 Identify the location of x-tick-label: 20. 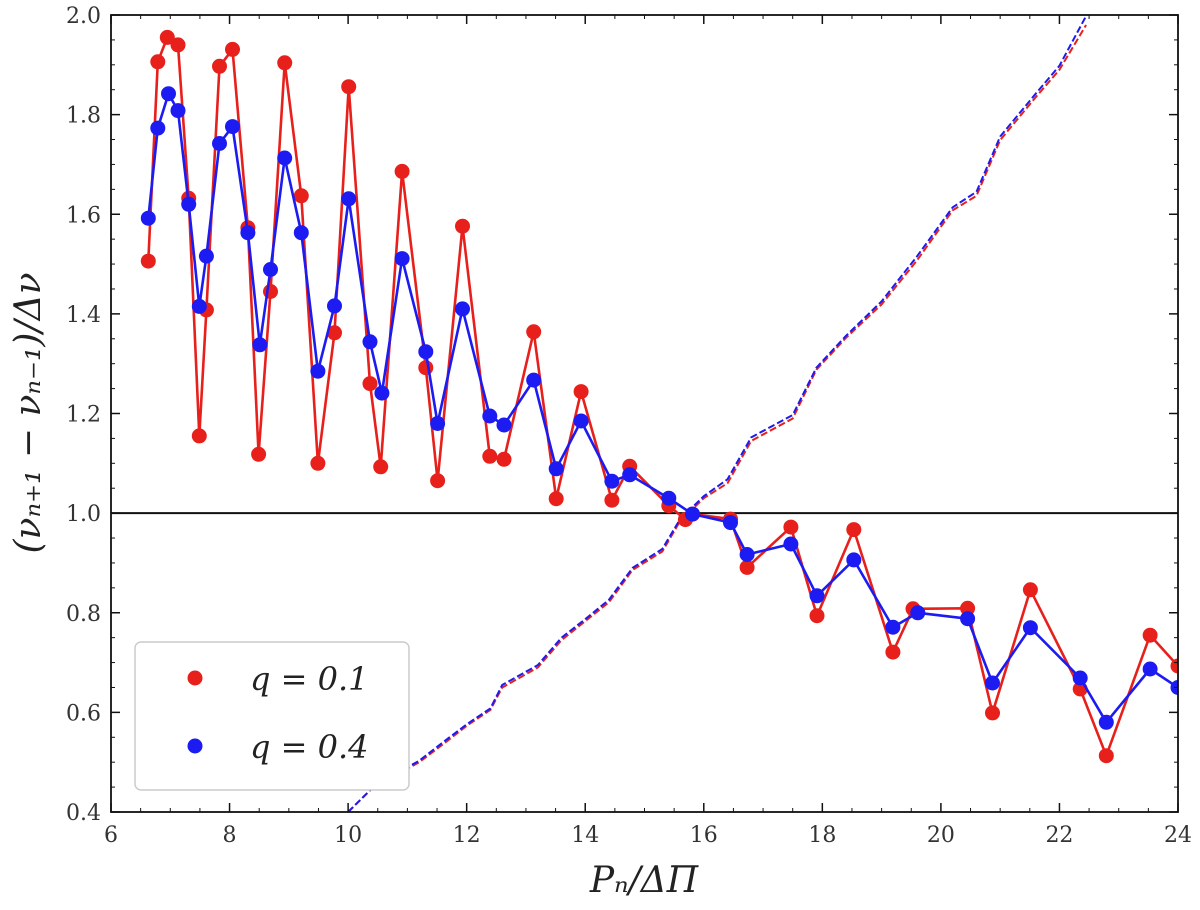
(941, 835).